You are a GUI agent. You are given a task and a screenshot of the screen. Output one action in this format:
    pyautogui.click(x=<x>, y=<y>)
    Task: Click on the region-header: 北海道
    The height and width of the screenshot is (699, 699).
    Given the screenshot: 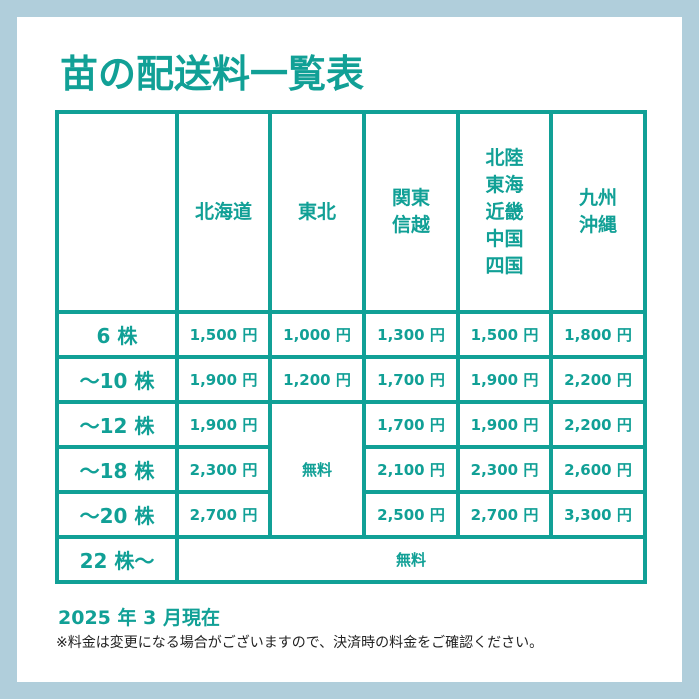 What is the action you would take?
    pyautogui.click(x=223, y=212)
    